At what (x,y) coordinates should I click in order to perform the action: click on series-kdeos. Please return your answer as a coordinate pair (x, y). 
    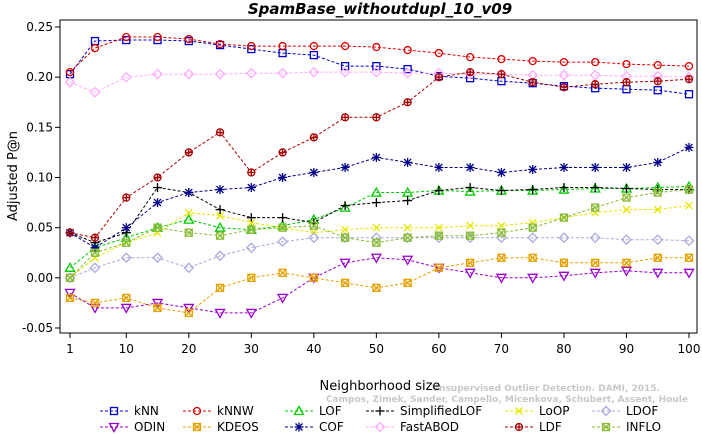
    Looking at the image, I should click on (379, 285).